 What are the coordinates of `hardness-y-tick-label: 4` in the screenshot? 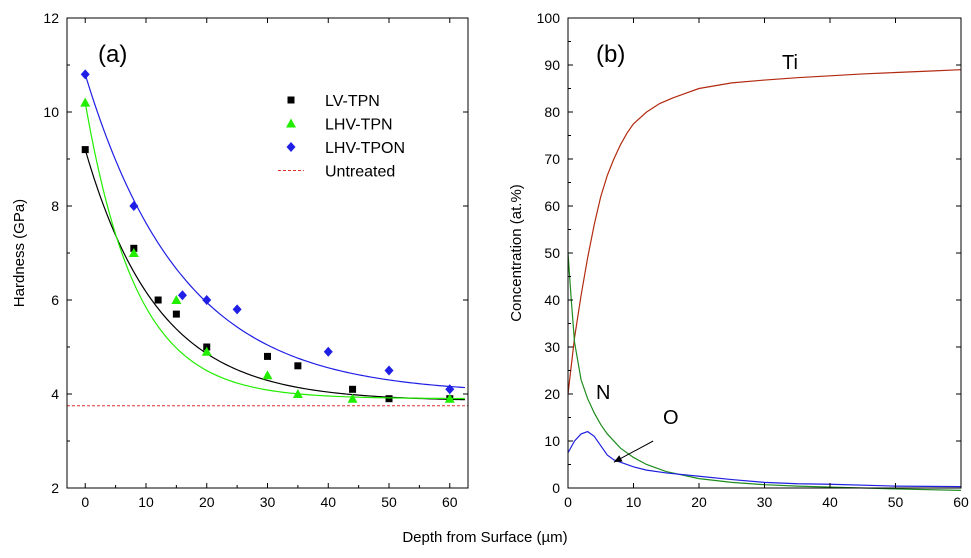 It's located at (55, 394).